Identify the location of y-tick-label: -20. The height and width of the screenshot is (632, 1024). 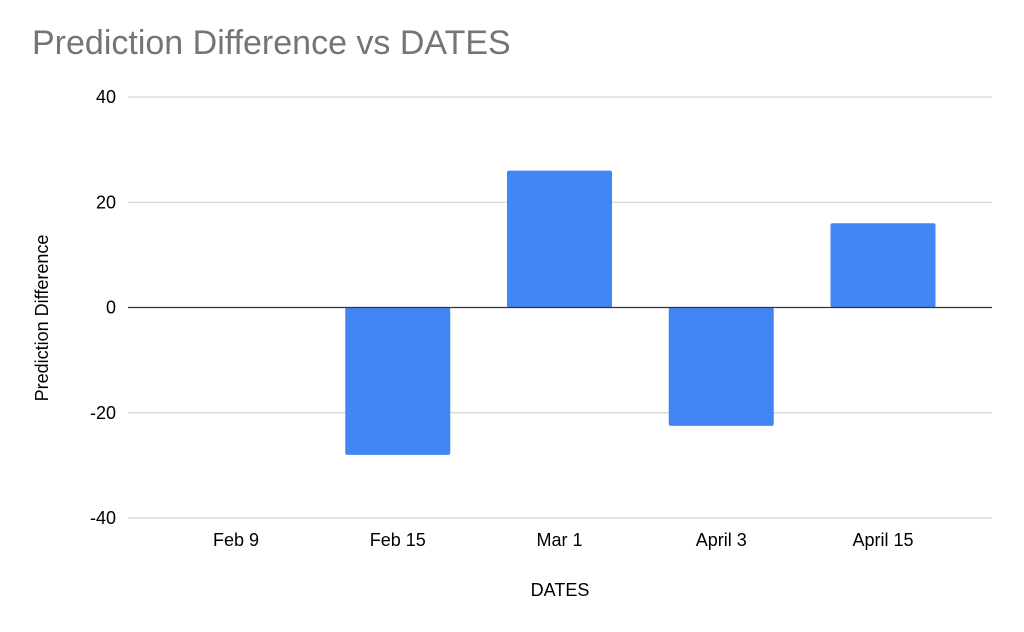
(103, 413).